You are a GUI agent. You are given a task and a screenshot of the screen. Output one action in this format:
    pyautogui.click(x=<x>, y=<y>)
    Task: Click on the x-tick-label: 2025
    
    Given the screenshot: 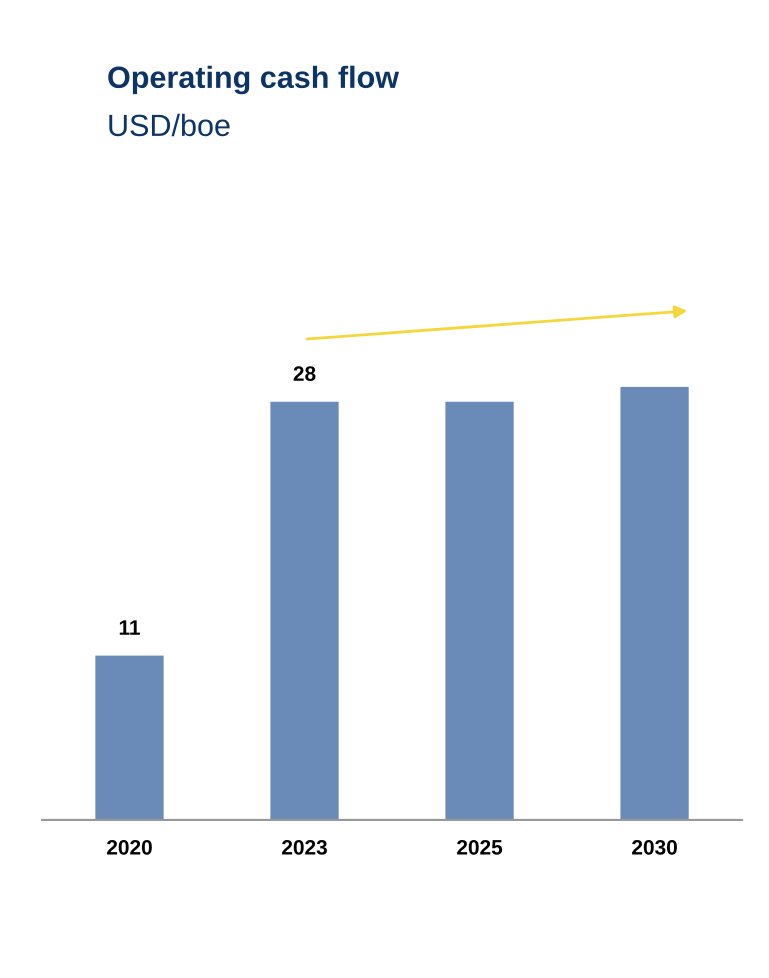 What is the action you would take?
    pyautogui.click(x=479, y=847)
    